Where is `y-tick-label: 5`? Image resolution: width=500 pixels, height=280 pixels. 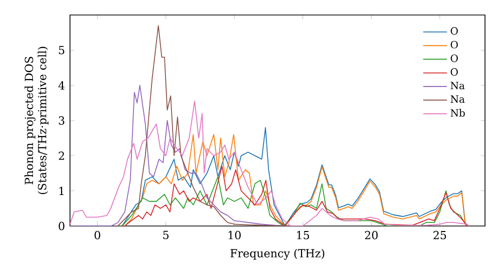
y-tick-label: 5 is located at coordinates (61, 50).